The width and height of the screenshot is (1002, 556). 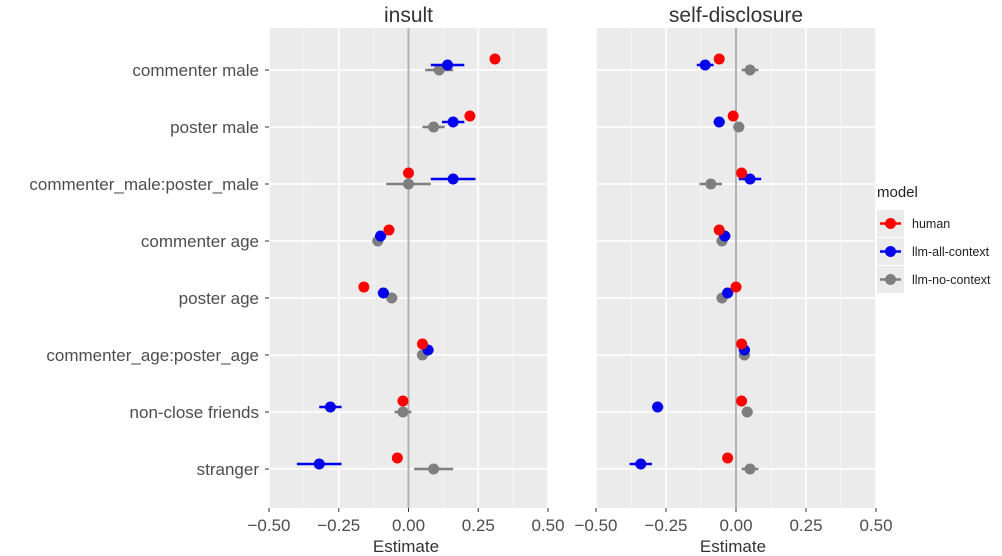 I want to click on legend-title: model, so click(x=897, y=192).